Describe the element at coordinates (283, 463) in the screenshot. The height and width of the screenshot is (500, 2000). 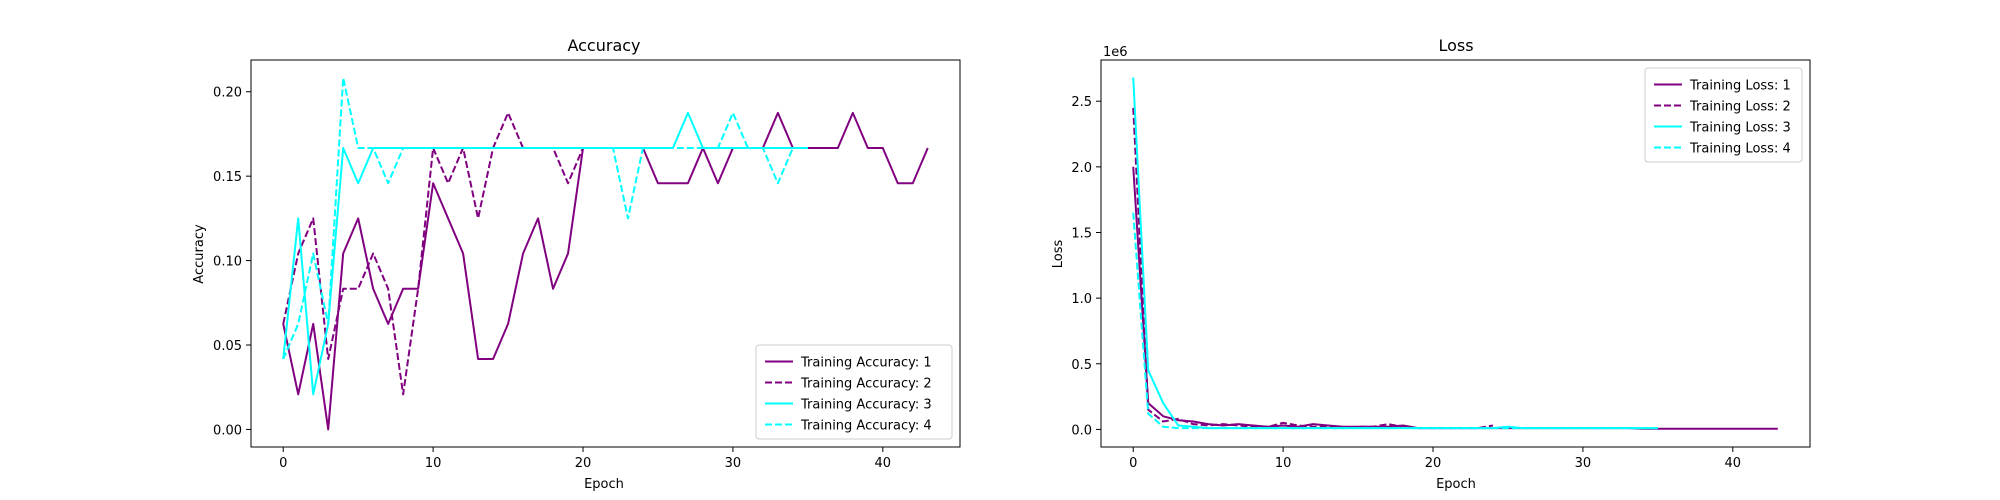
I see `accuracy-xtick-label: 0` at that location.